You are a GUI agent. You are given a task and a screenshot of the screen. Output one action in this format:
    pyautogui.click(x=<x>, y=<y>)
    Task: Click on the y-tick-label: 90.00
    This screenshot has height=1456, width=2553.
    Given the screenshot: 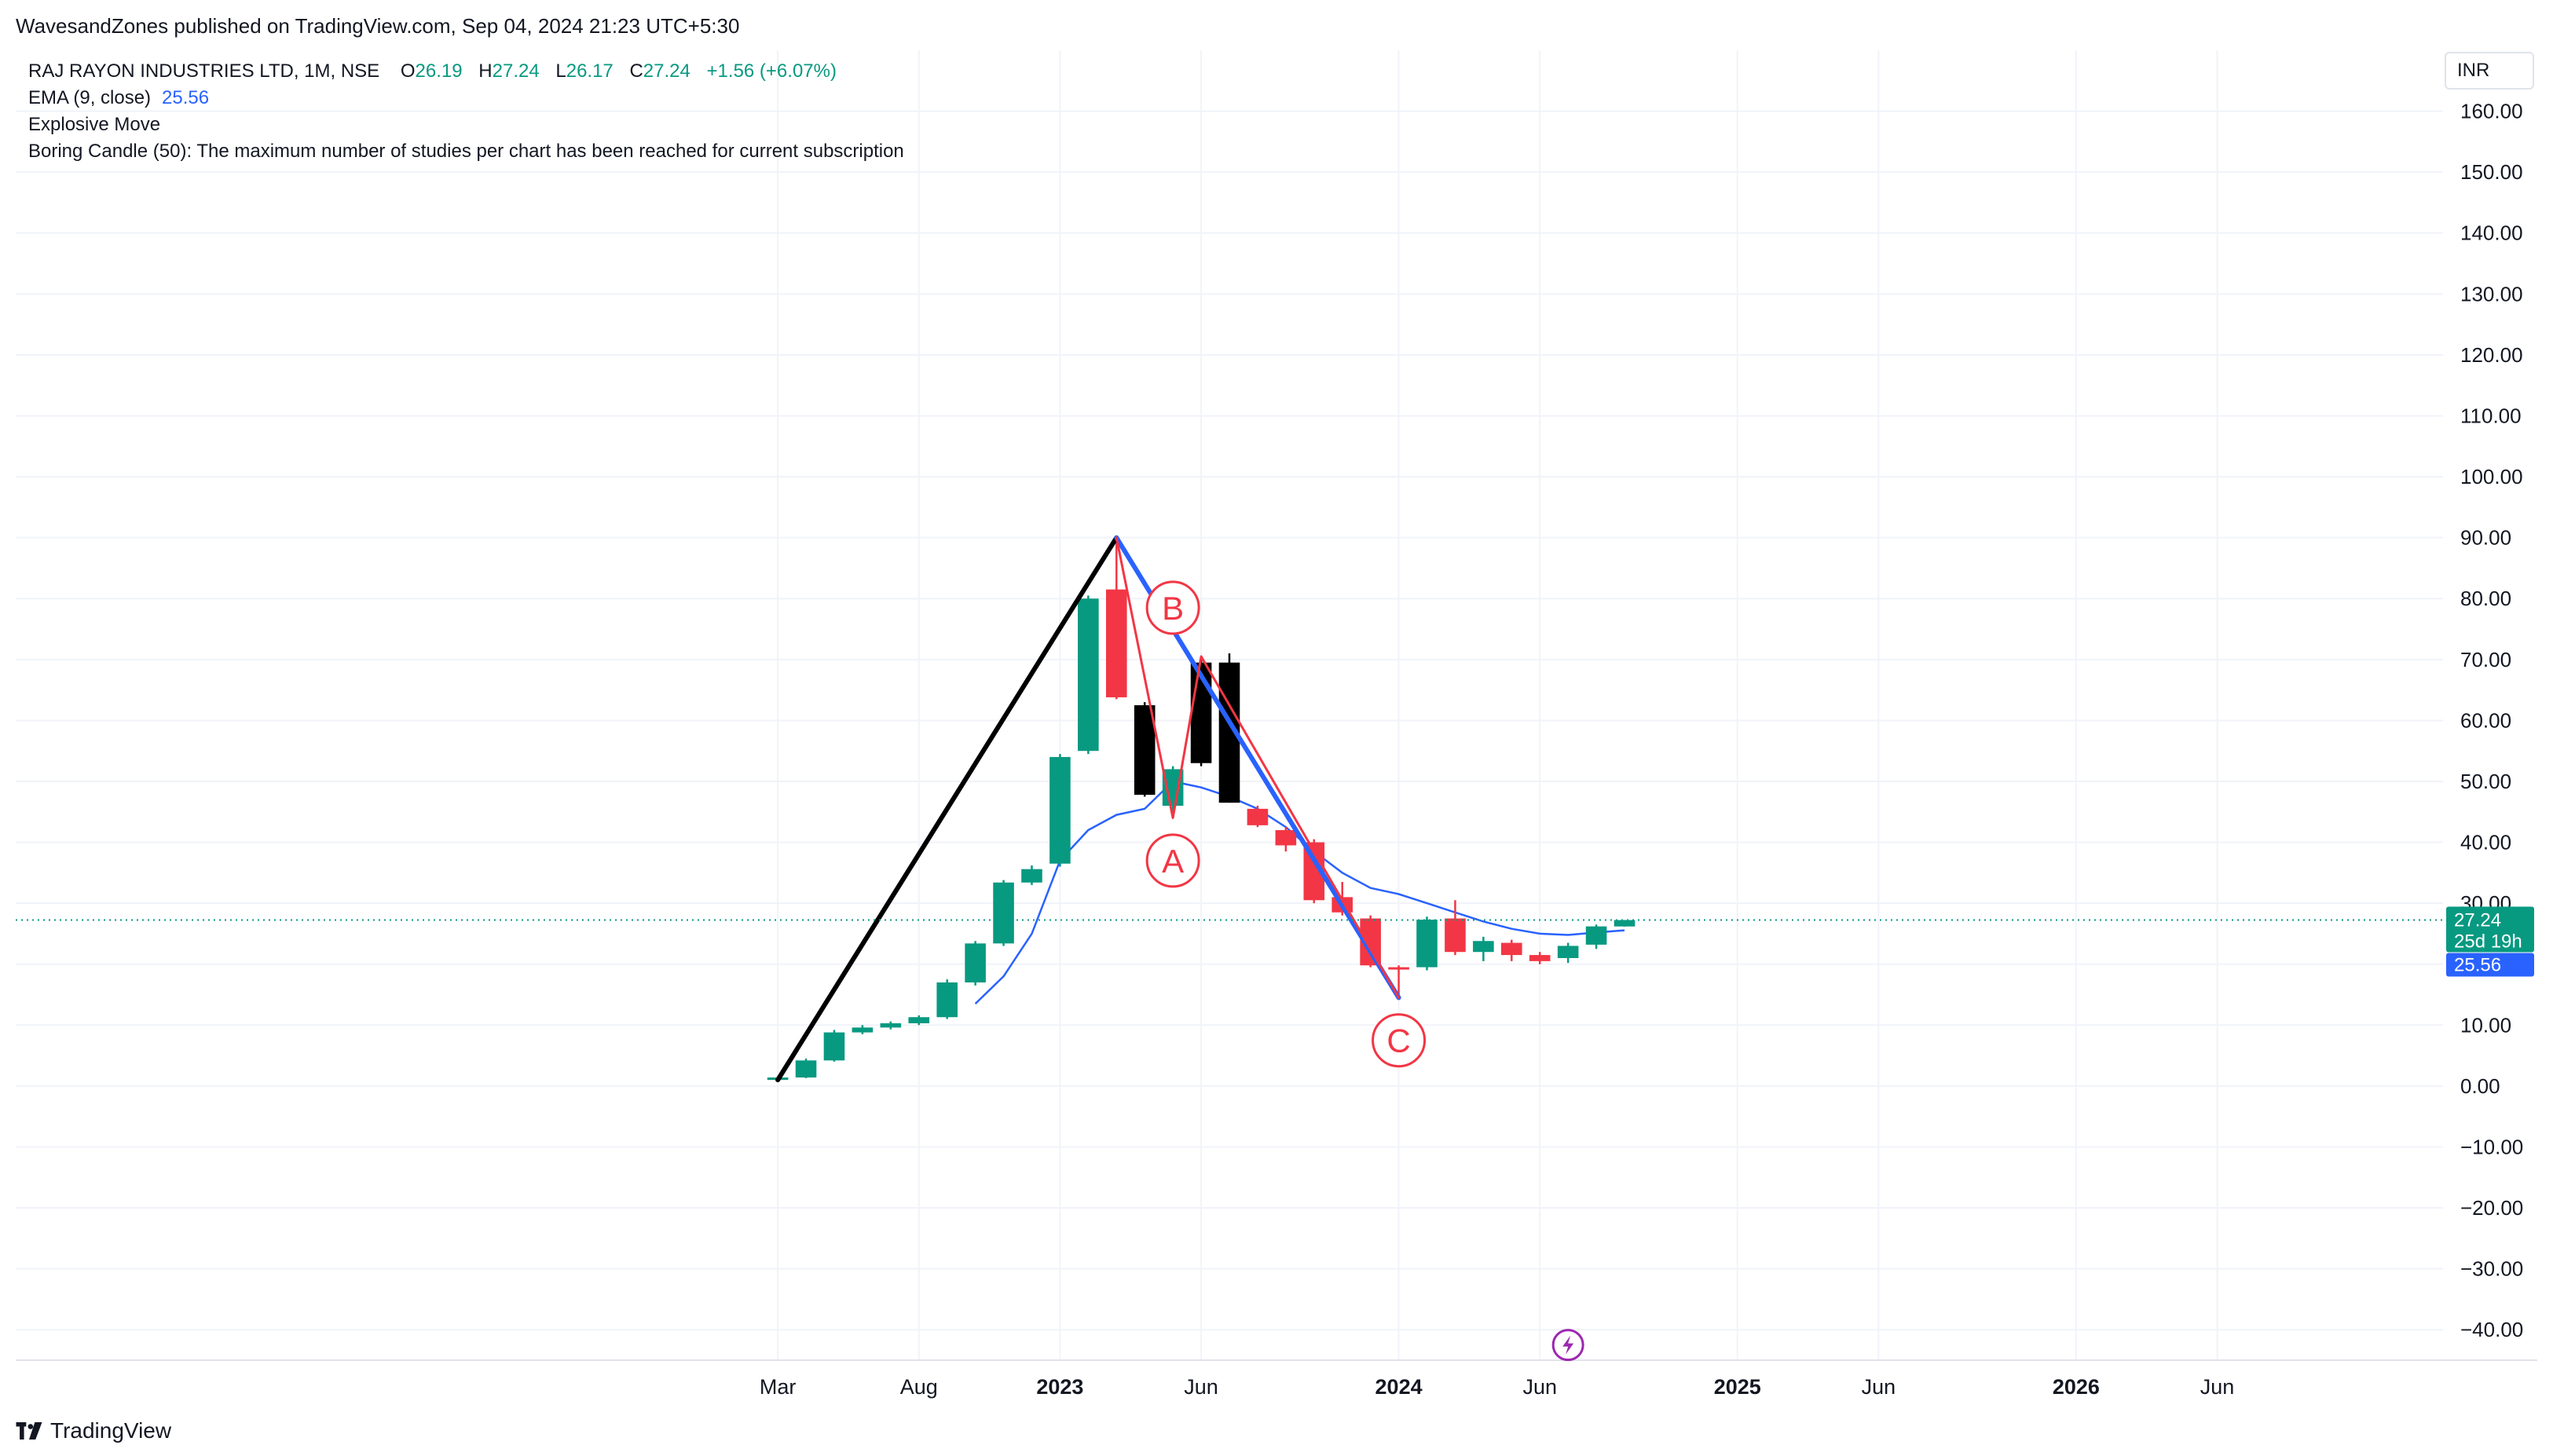 What is the action you would take?
    pyautogui.click(x=2485, y=538)
    